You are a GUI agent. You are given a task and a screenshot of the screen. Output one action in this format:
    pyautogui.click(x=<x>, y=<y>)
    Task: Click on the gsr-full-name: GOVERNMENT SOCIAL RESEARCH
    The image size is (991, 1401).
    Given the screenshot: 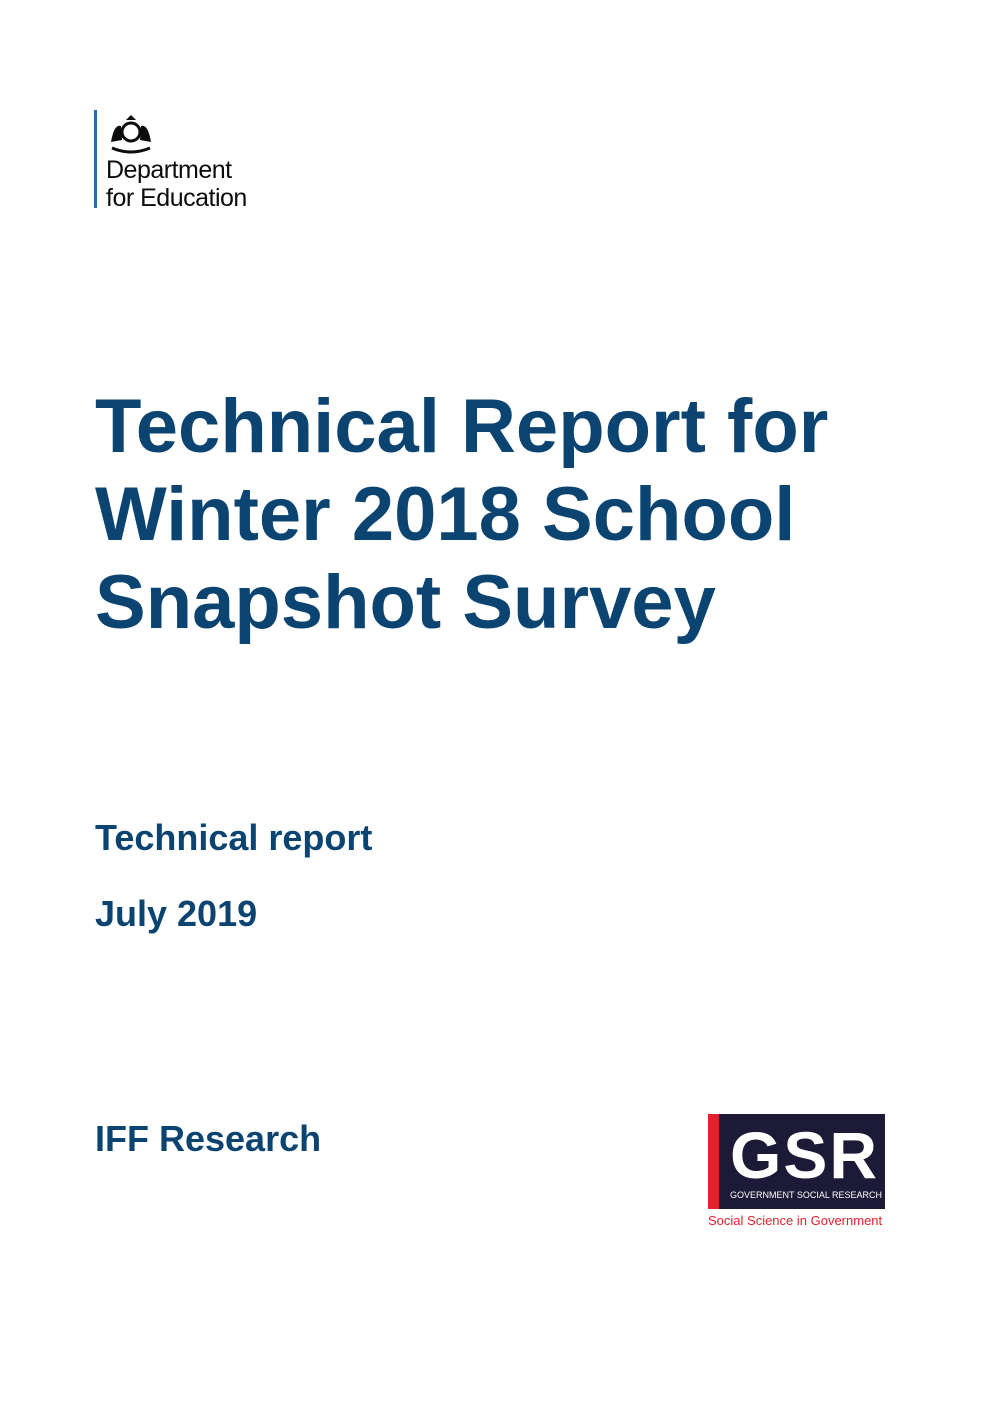 What is the action you would take?
    pyautogui.click(x=806, y=1195)
    